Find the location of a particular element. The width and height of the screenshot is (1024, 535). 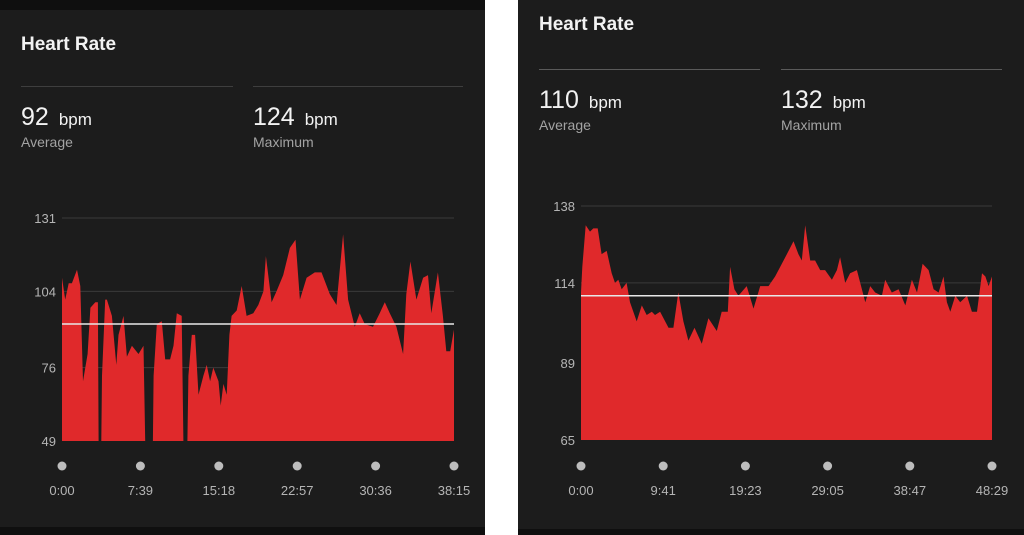

y-tick-label: 138 is located at coordinates (564, 206).